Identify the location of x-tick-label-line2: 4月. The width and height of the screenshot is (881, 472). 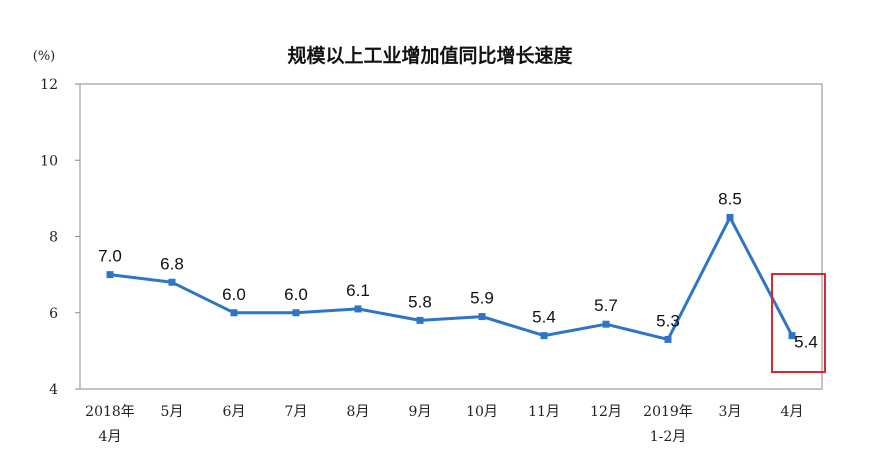
(110, 437).